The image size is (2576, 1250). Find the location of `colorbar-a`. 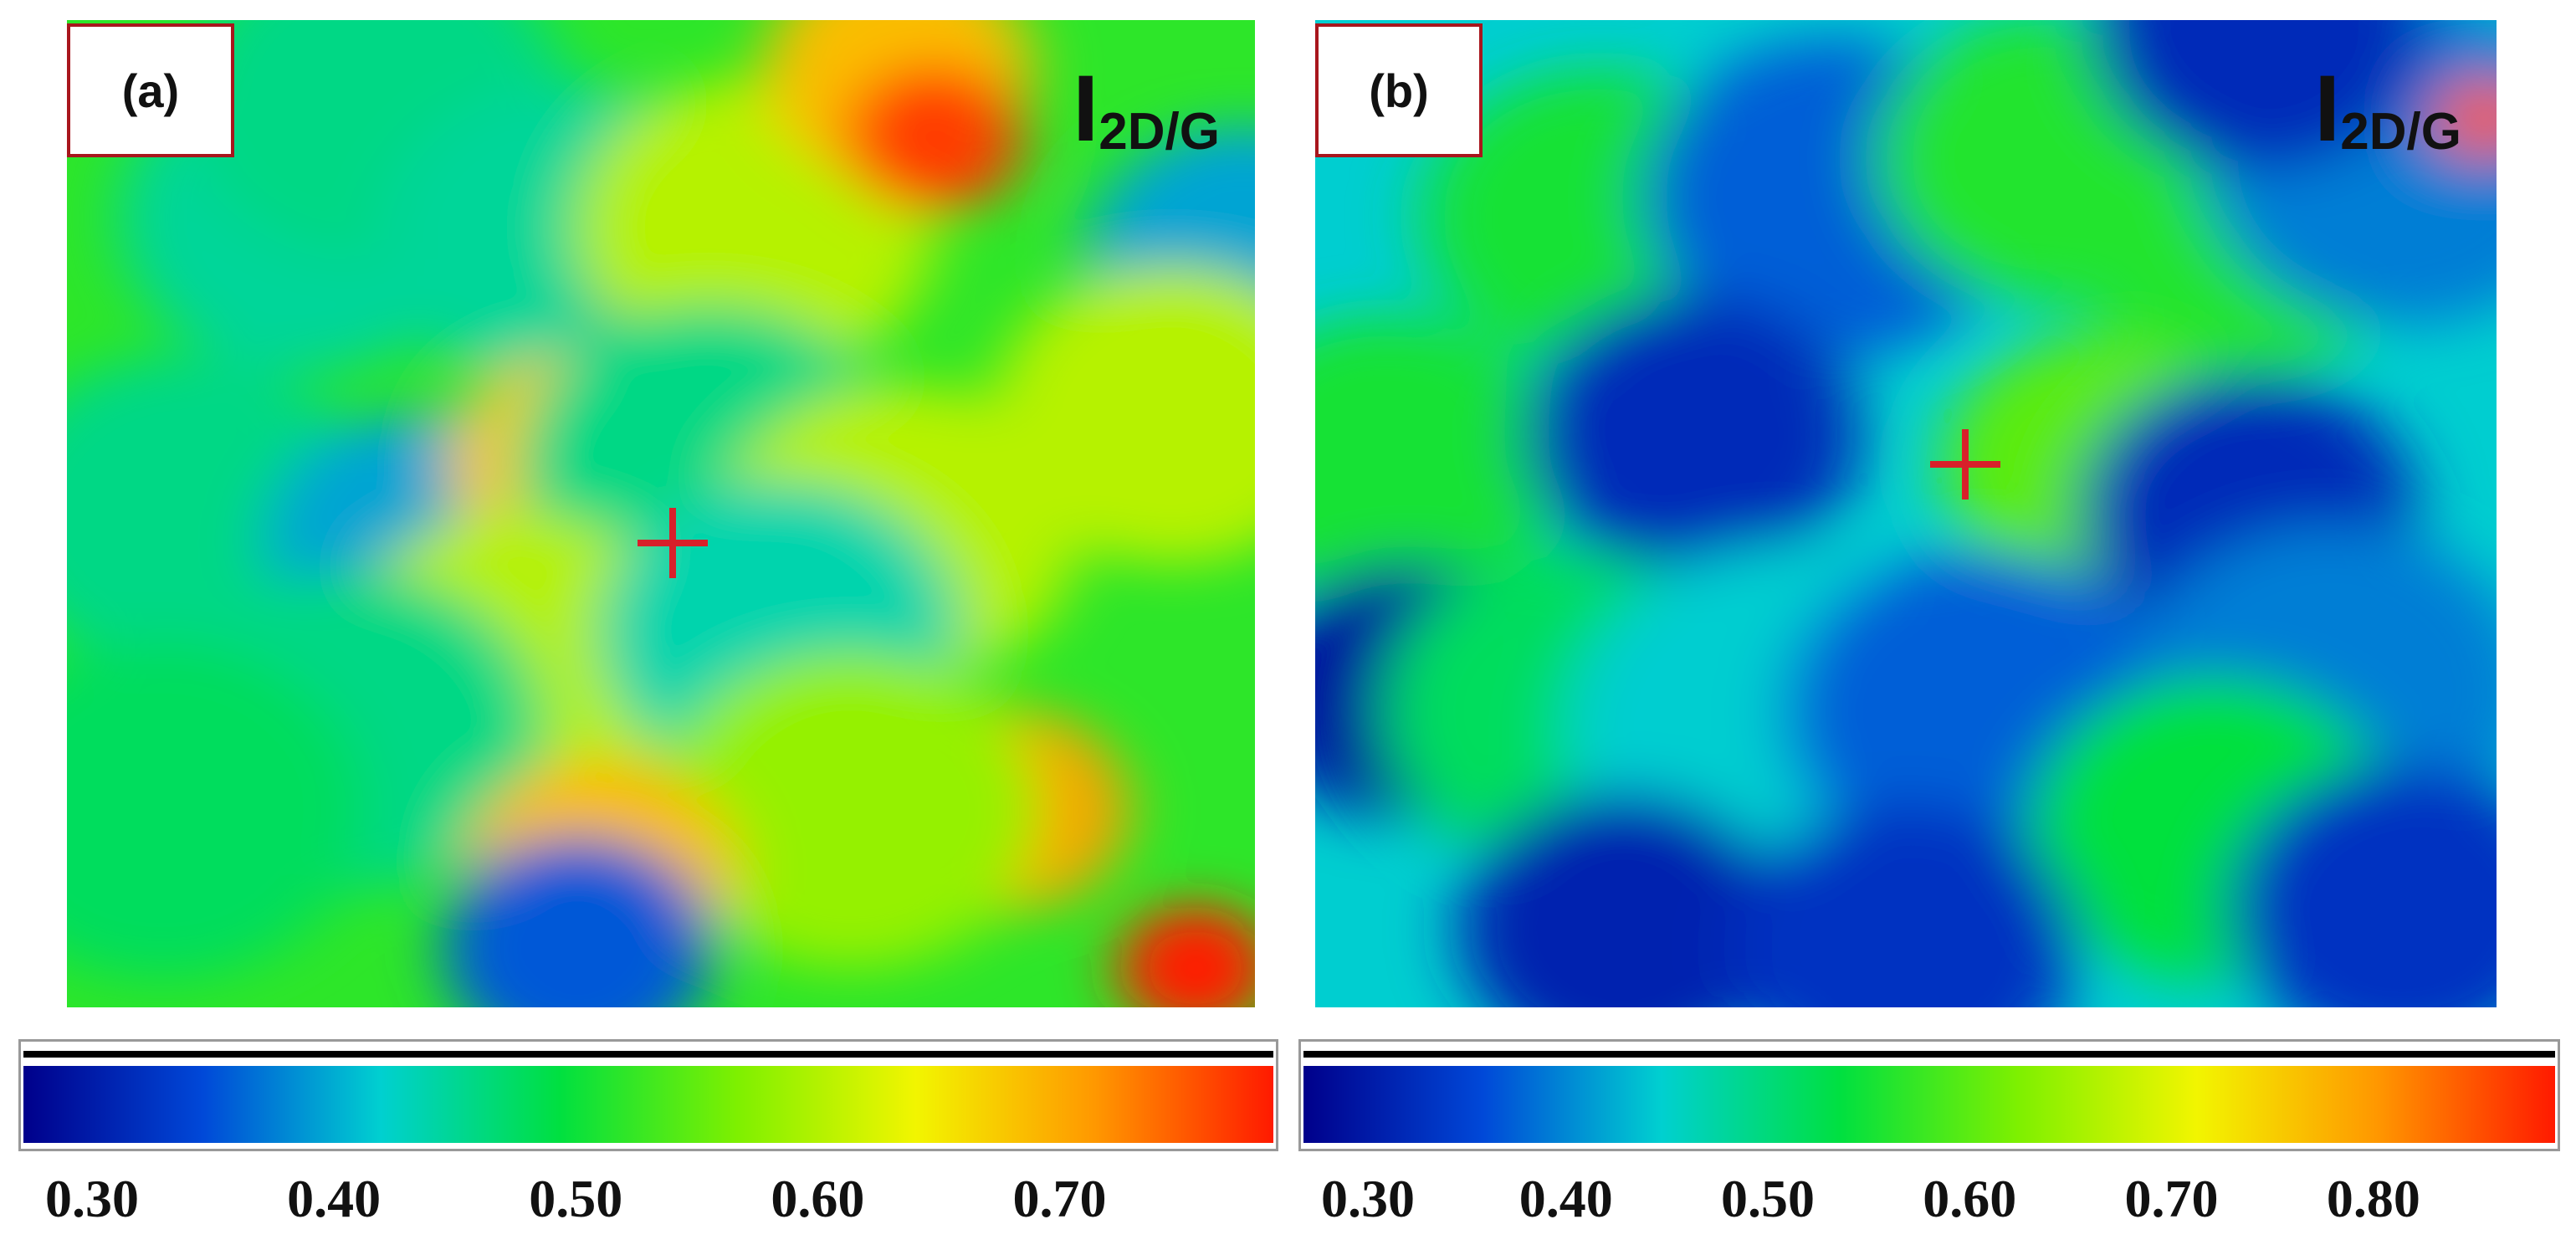

colorbar-a is located at coordinates (648, 1095).